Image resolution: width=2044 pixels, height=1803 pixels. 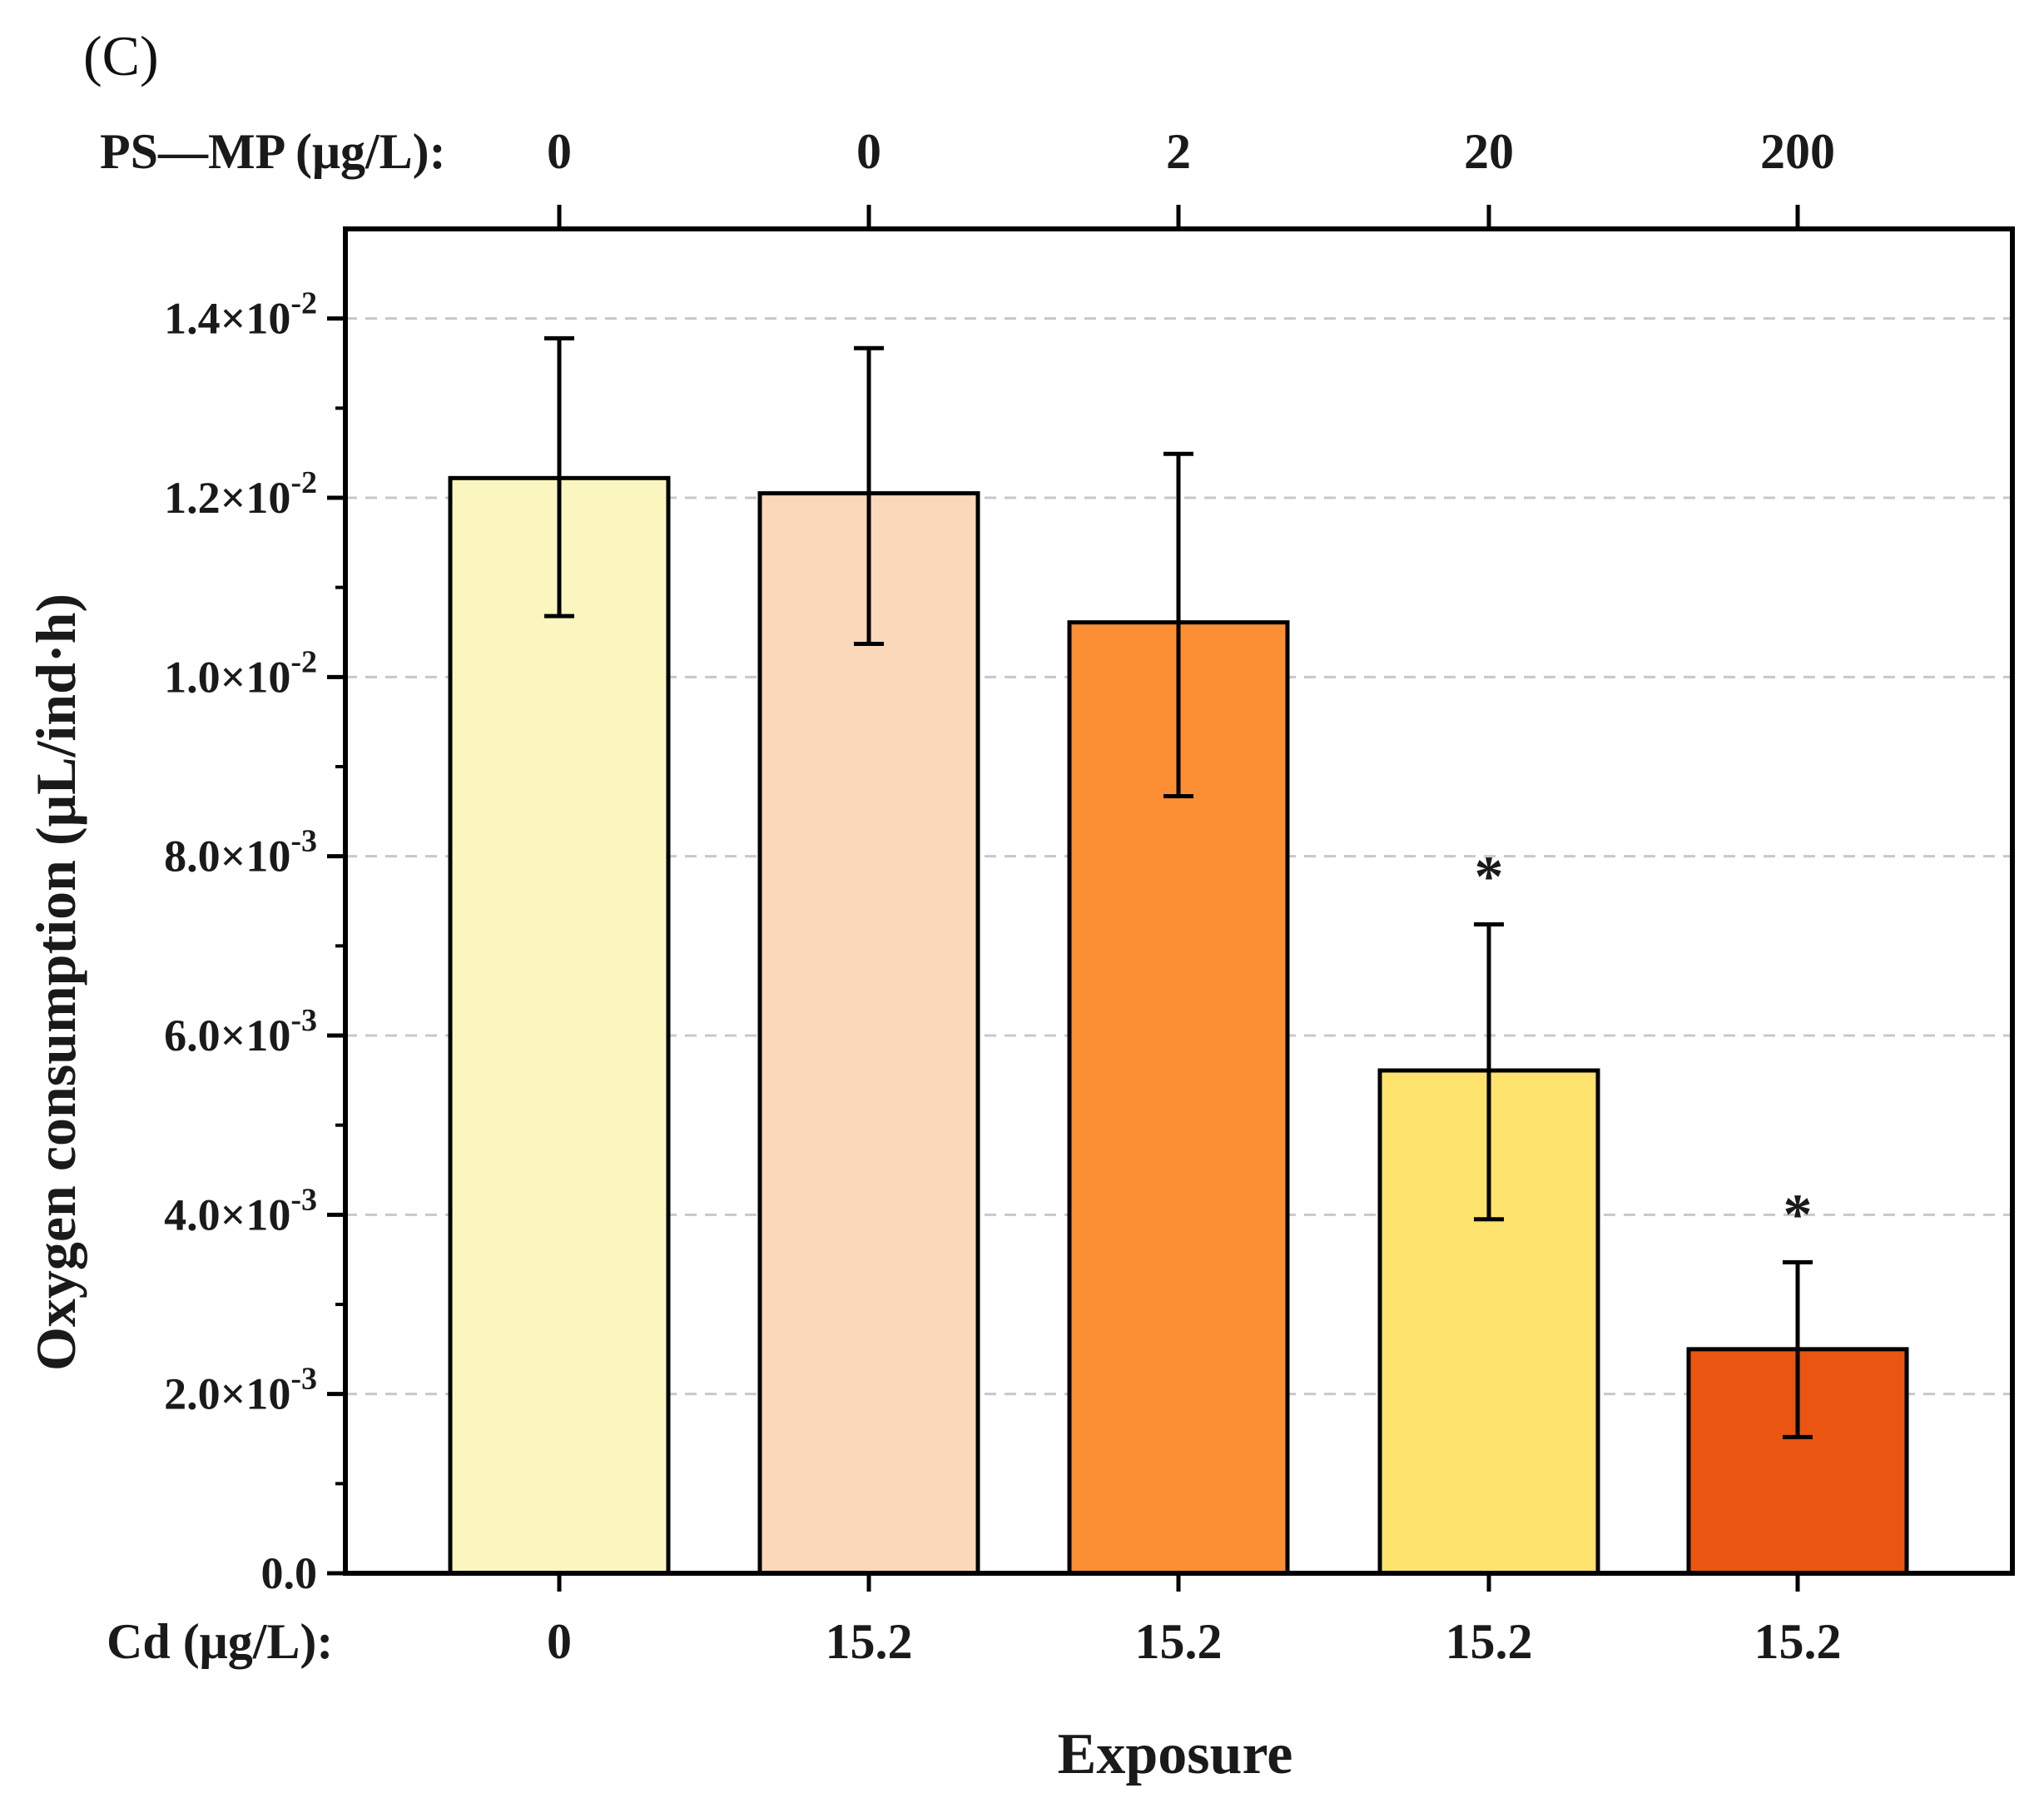 I want to click on top-axis-label: PS—MP (μg/L):, so click(x=273, y=152).